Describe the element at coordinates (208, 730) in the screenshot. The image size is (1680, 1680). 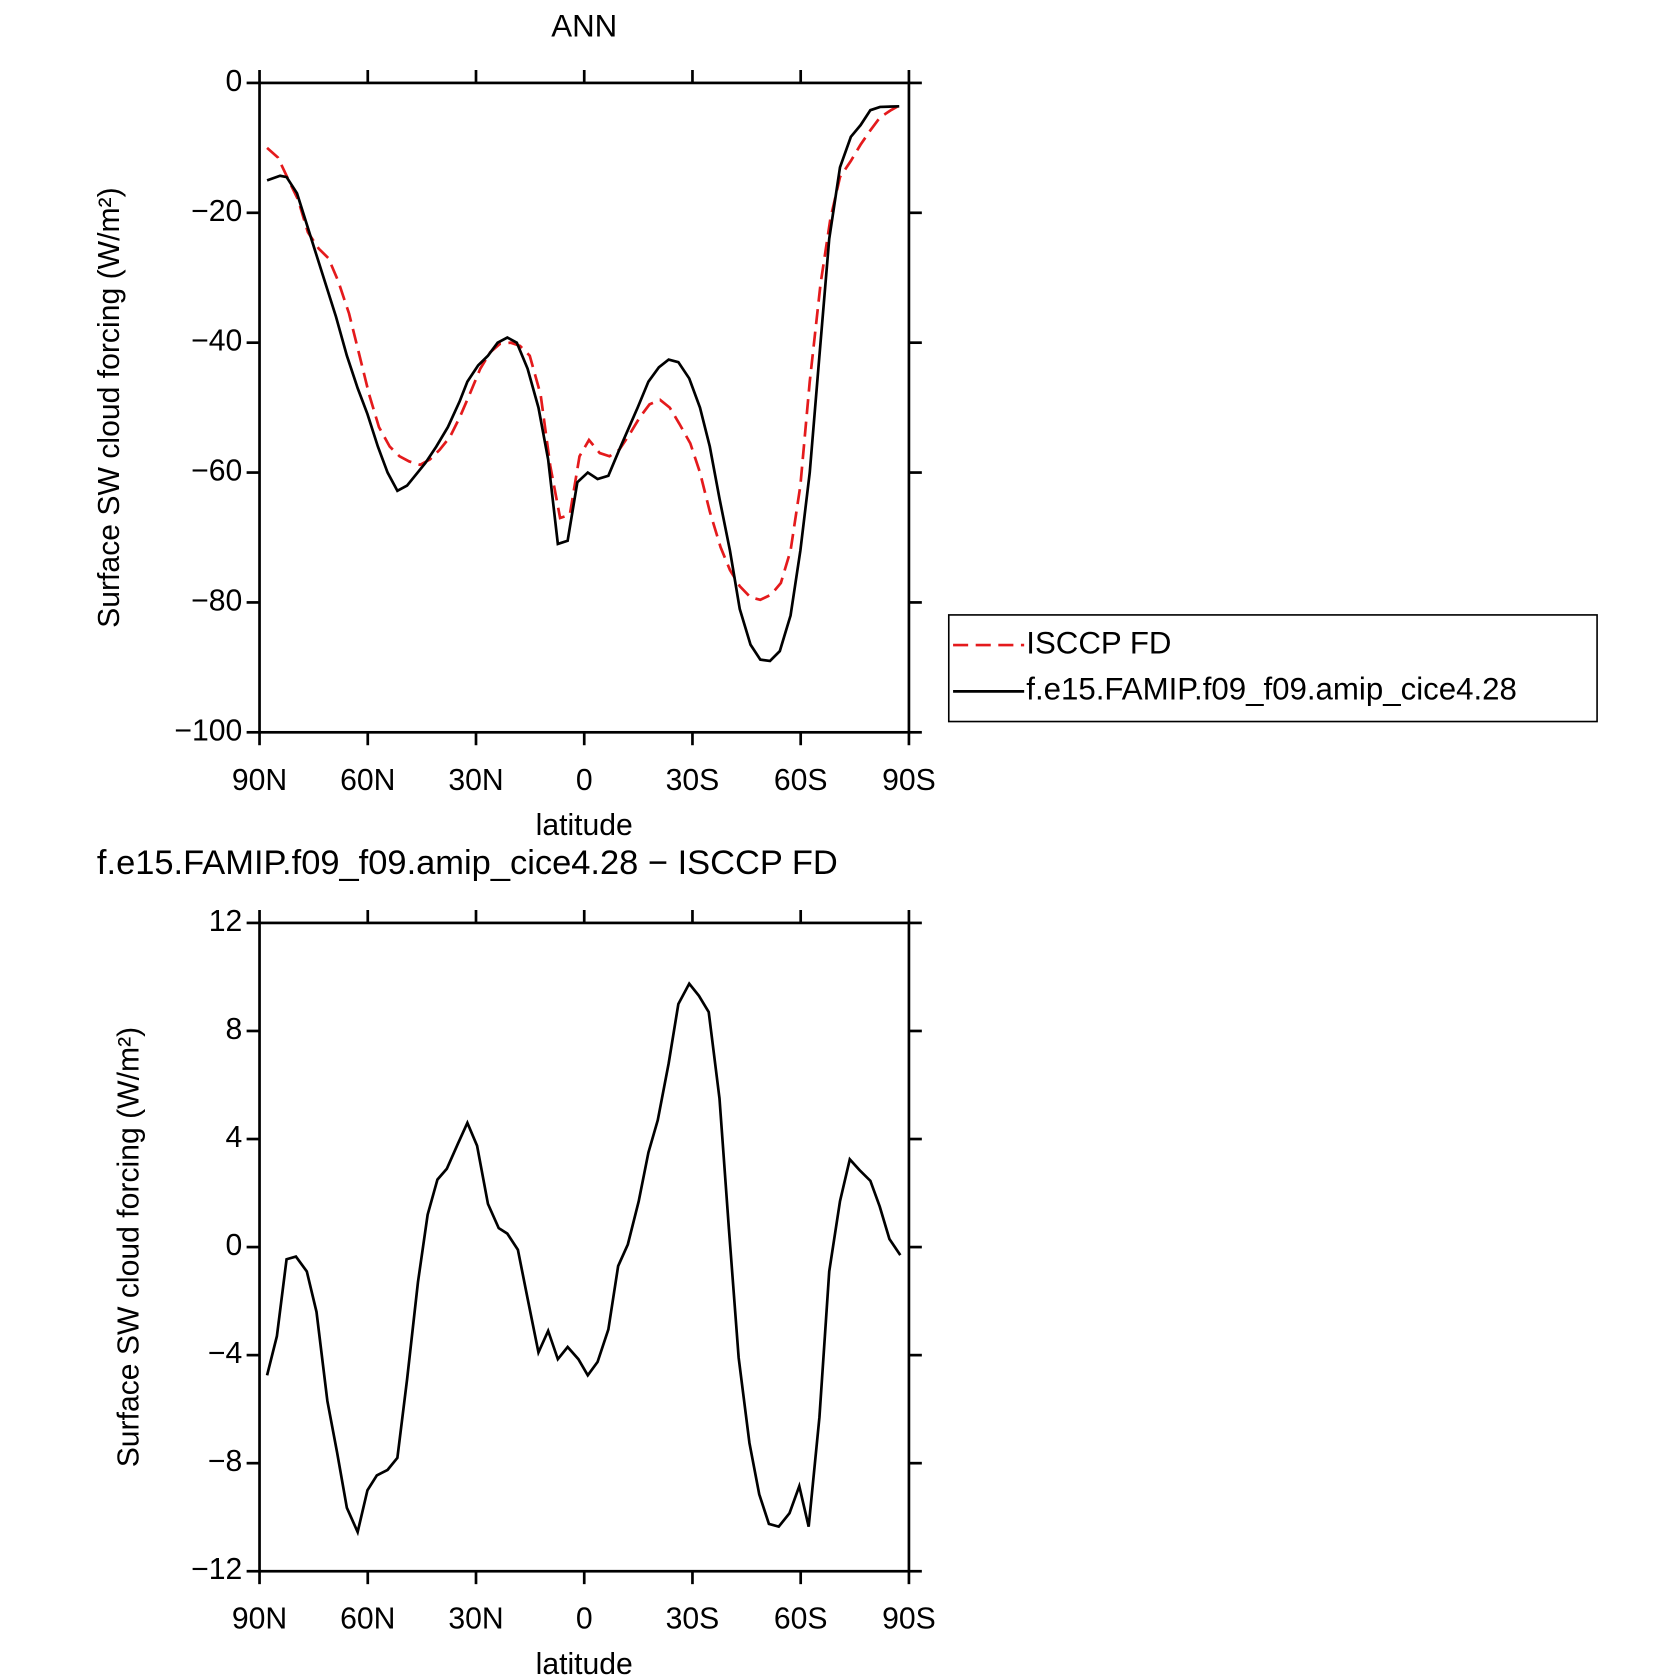
I see `y-tick-label: −100` at that location.